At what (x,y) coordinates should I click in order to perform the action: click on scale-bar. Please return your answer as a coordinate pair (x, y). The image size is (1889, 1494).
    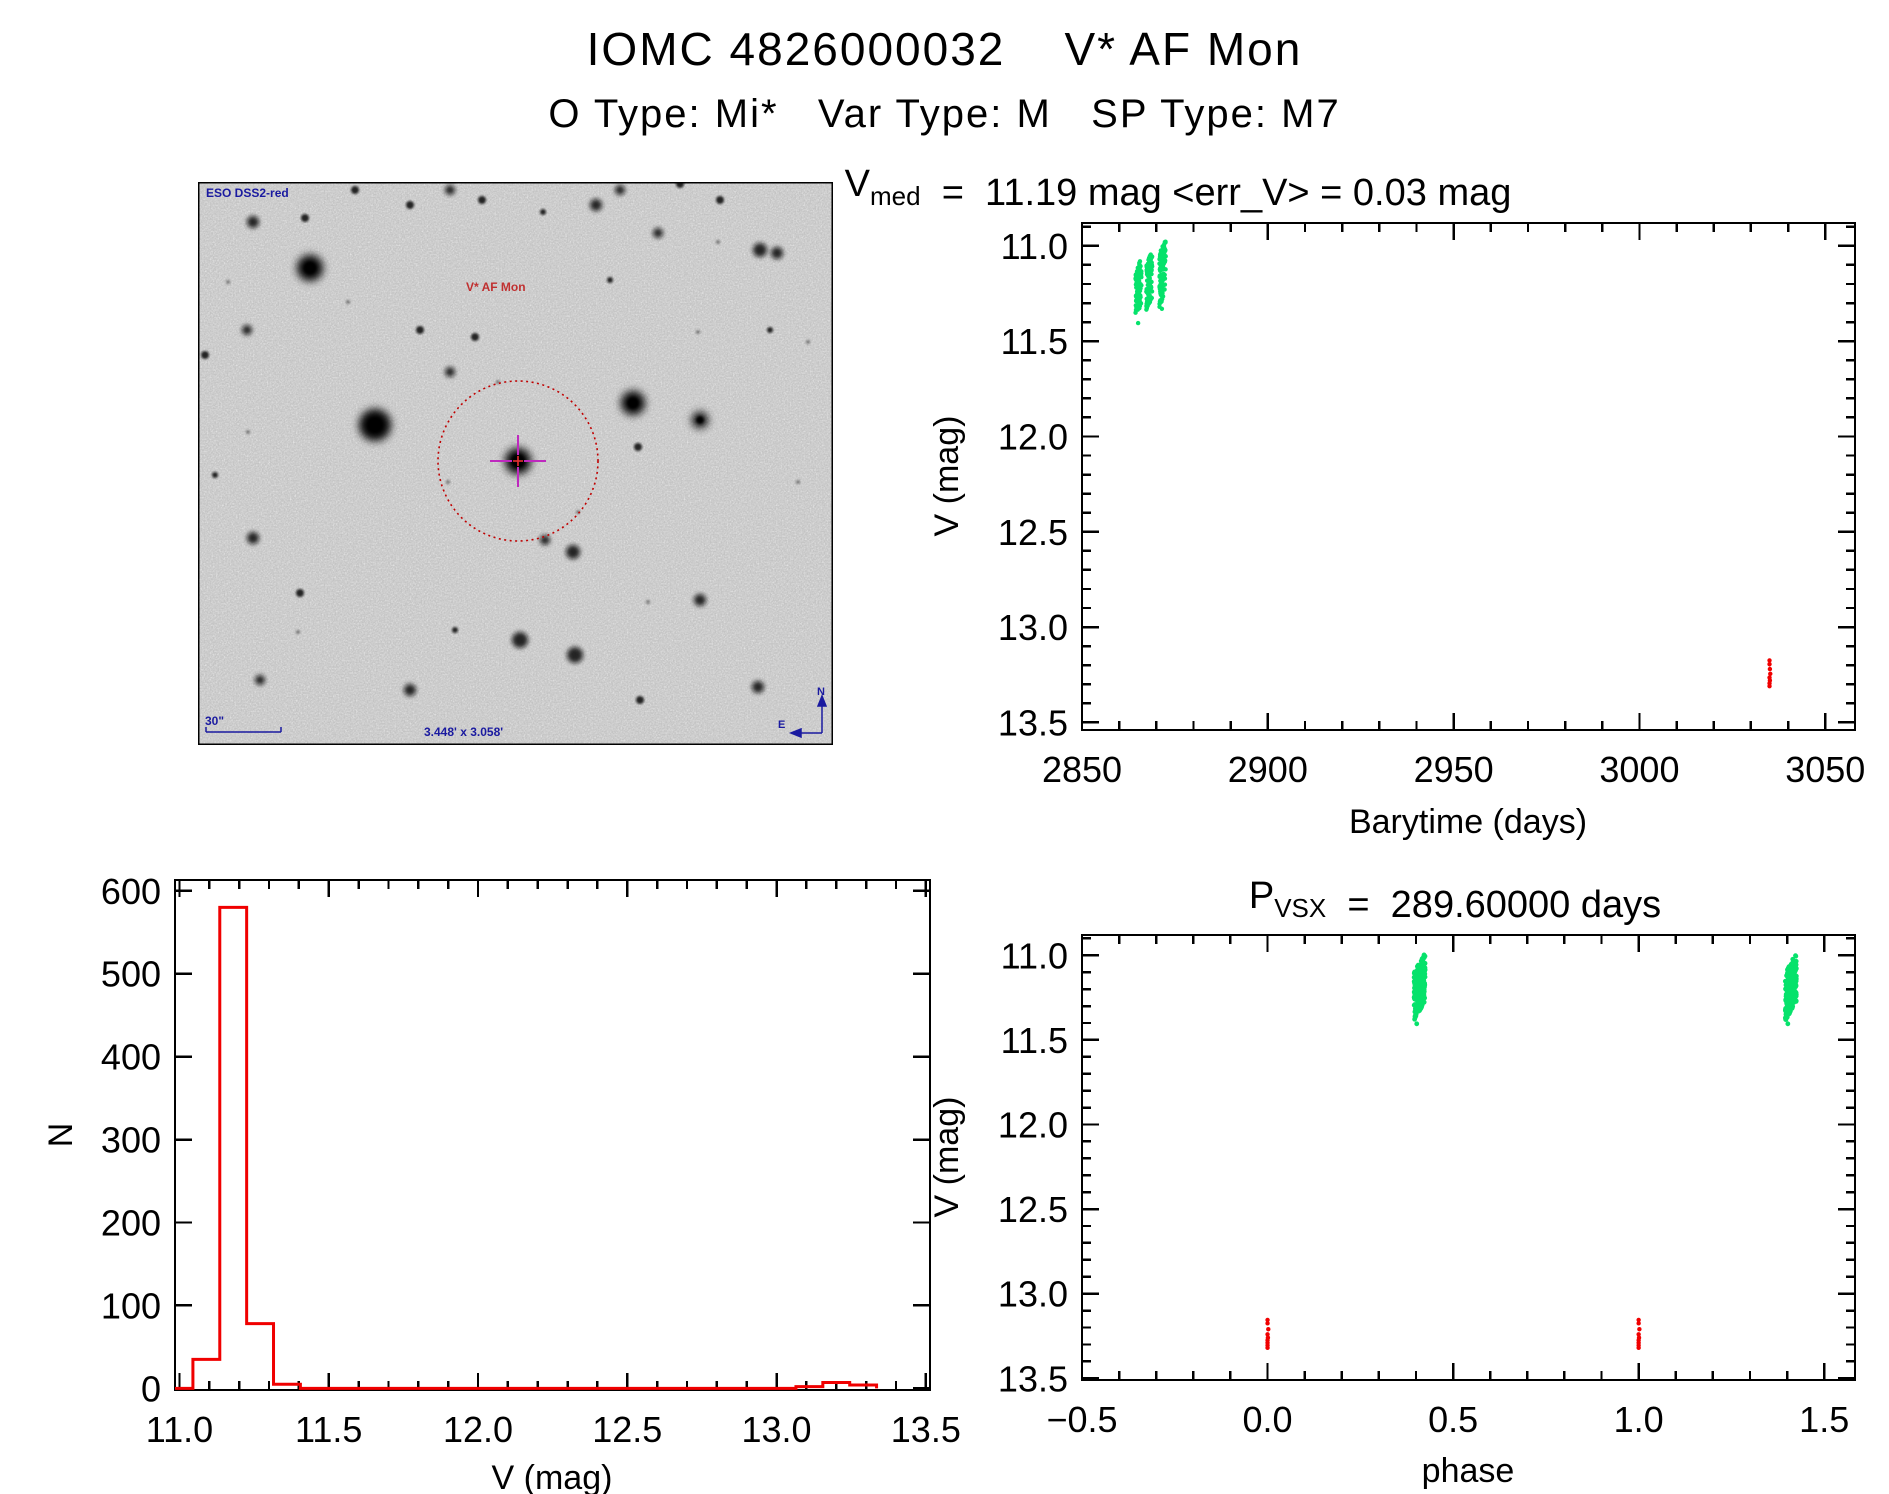
    Looking at the image, I should click on (243, 730).